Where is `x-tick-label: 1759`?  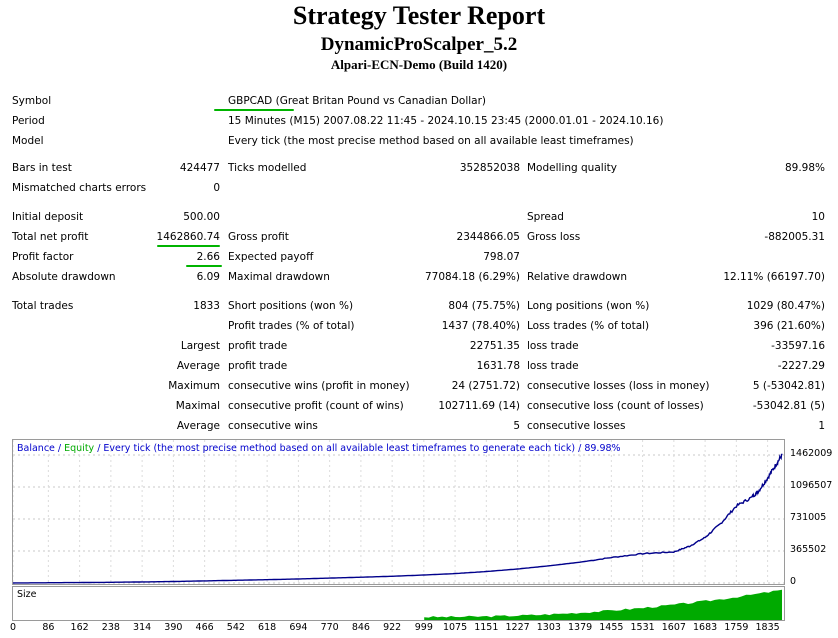 x-tick-label: 1759 is located at coordinates (736, 627).